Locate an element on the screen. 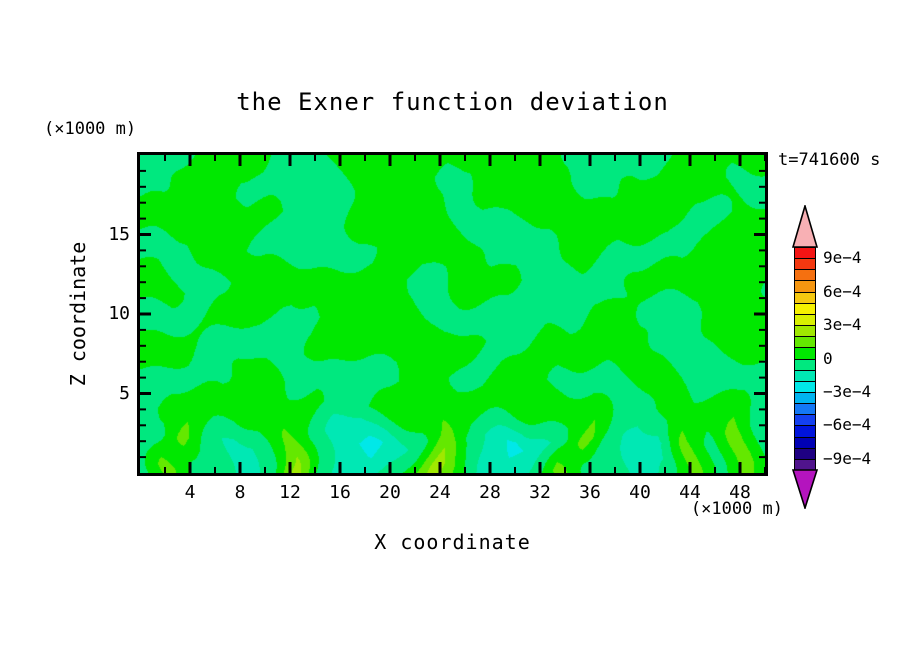  colorbar-label: −6e−4 is located at coordinates (847, 425).